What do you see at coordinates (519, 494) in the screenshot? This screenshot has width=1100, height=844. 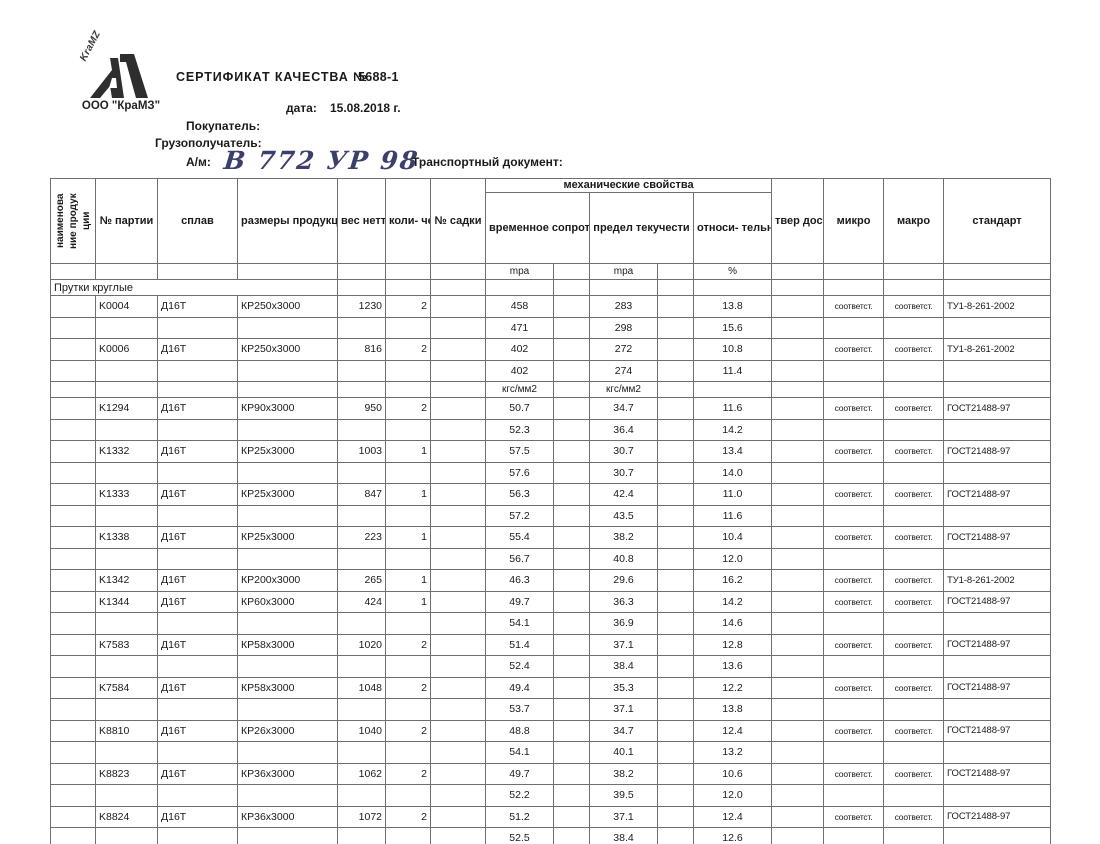 I see `cell-tensile: 56.3` at bounding box center [519, 494].